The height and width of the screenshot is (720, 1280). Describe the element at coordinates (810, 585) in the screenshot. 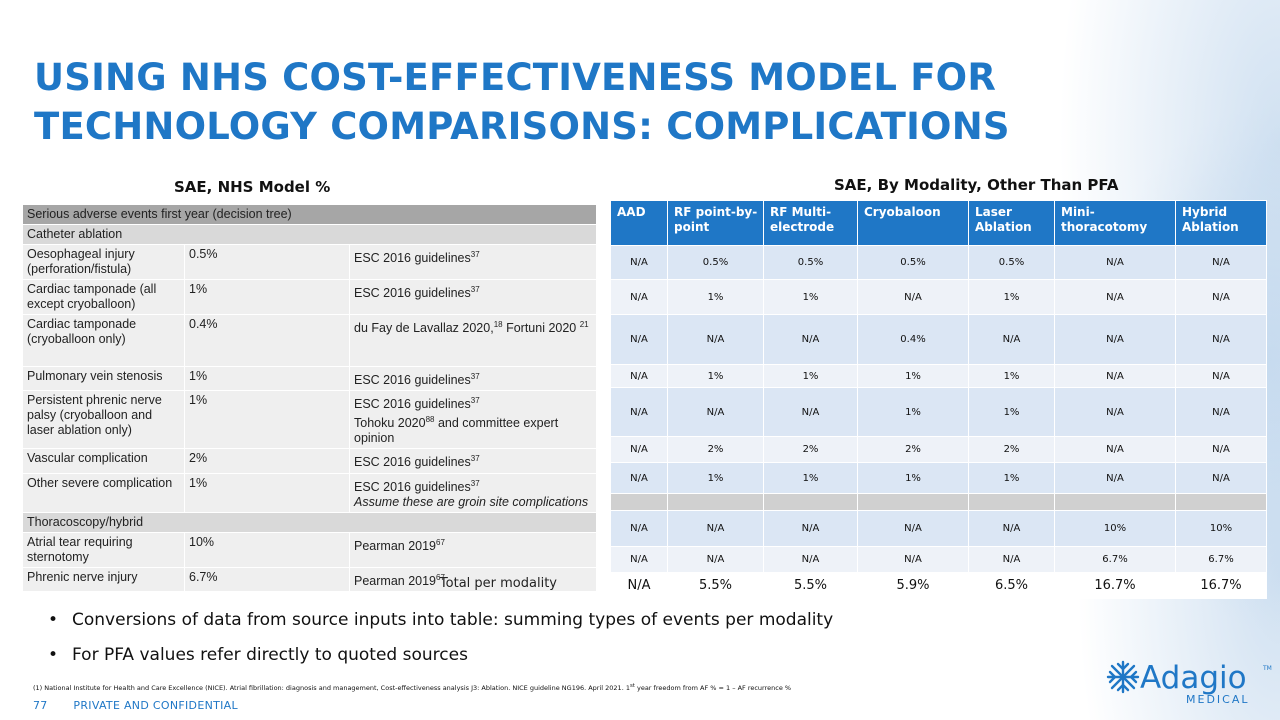

I see `total-cell: 5.5%` at that location.